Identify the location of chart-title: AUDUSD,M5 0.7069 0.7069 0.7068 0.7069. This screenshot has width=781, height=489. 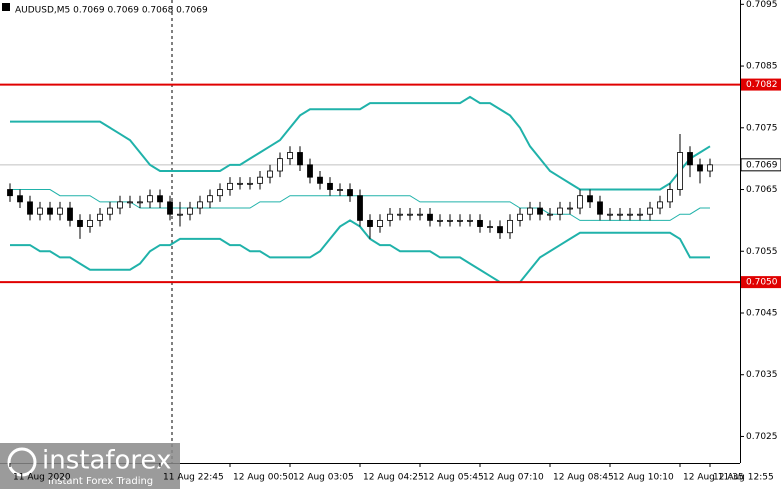
(111, 11).